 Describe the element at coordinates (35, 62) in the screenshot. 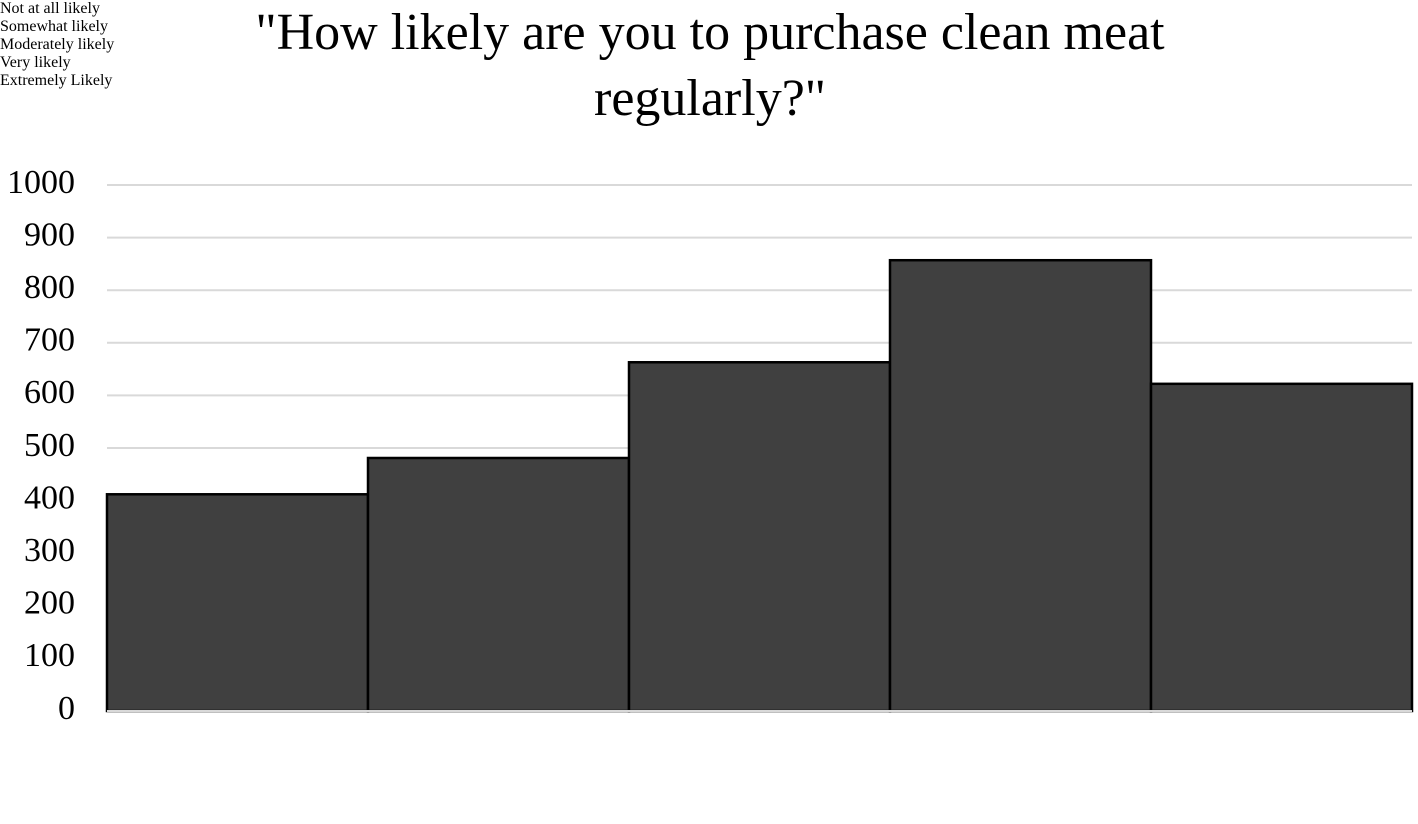

I see `x-tick-label: Very likely` at that location.